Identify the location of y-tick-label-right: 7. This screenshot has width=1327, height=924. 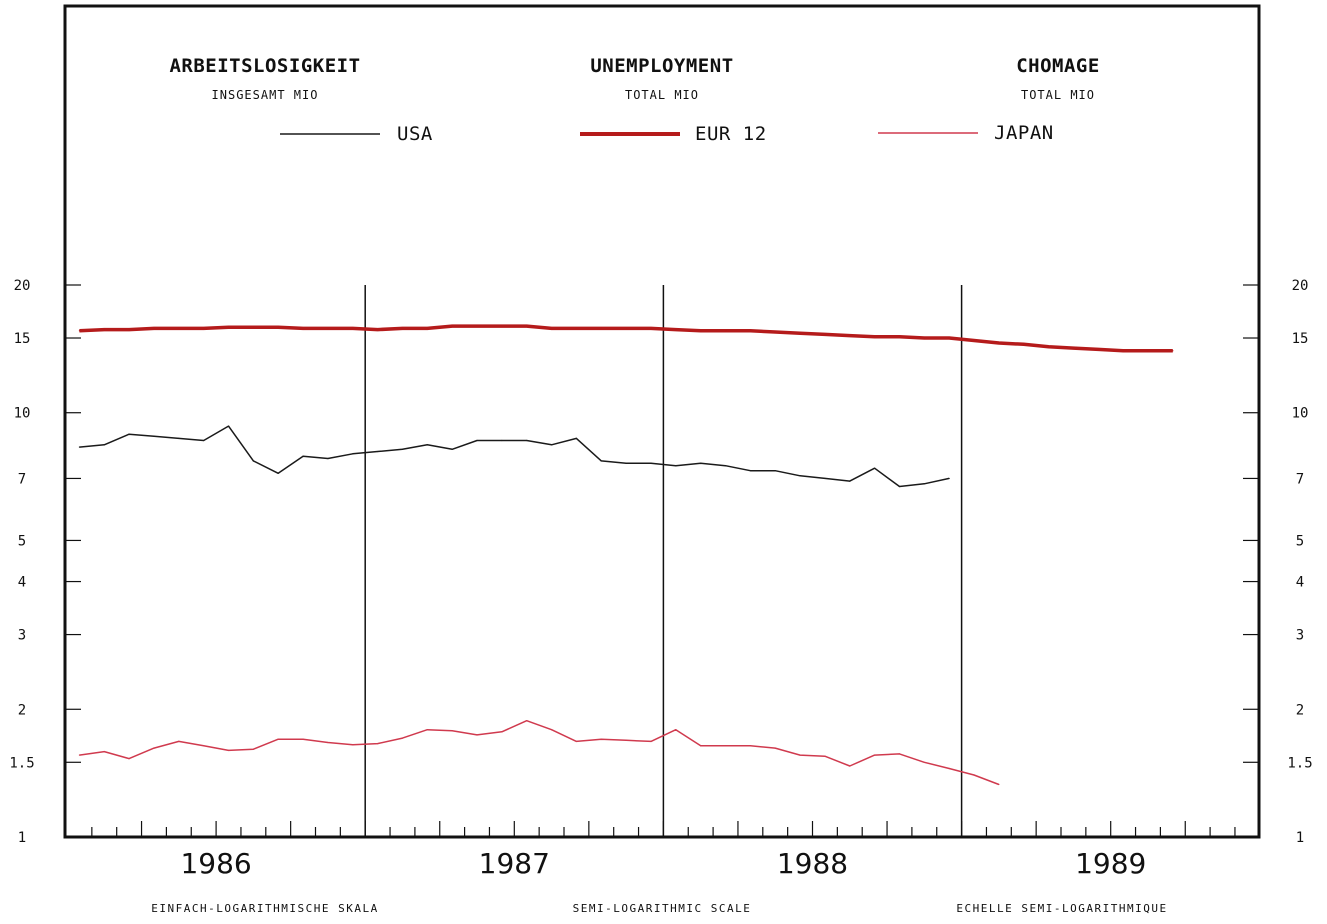
(1300, 479).